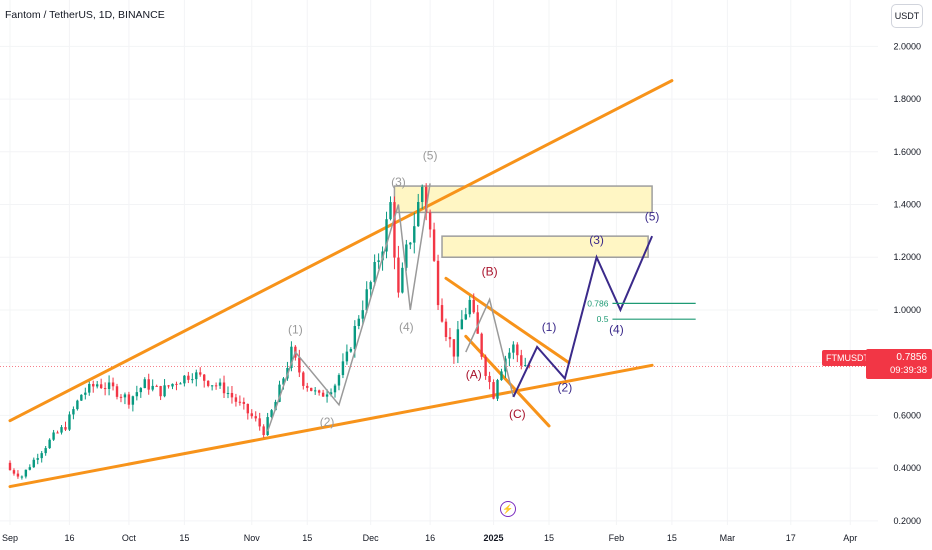  Describe the element at coordinates (603, 319) in the screenshot. I see `fib-level-label: 0.5` at that location.